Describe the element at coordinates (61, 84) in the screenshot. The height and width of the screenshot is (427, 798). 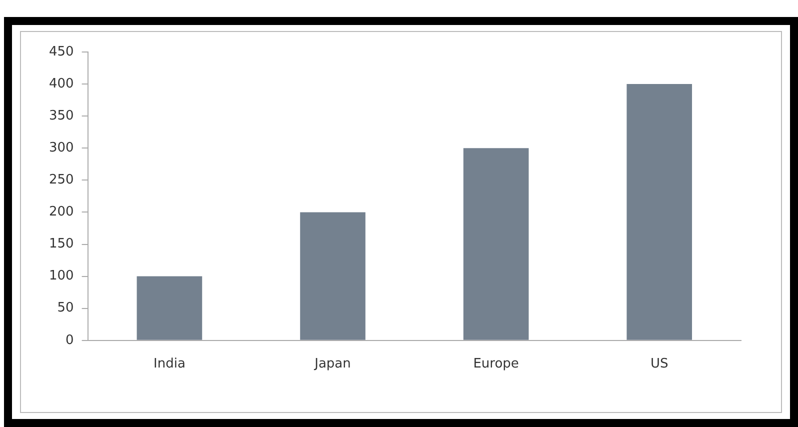
I see `y-tick-label: 400` at that location.